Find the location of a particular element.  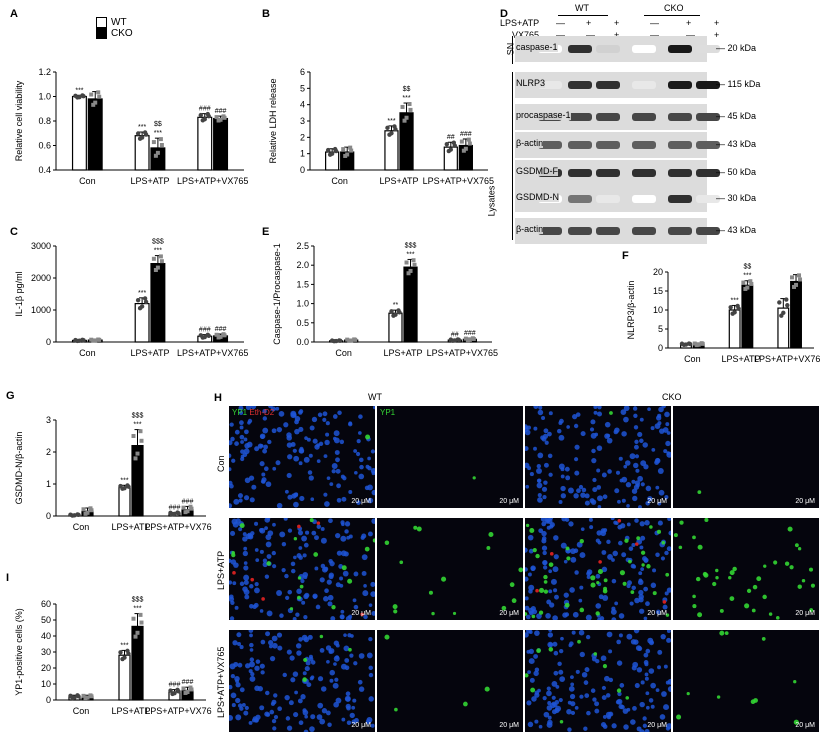

significance-label-c: ### is located at coordinates (205, 330).